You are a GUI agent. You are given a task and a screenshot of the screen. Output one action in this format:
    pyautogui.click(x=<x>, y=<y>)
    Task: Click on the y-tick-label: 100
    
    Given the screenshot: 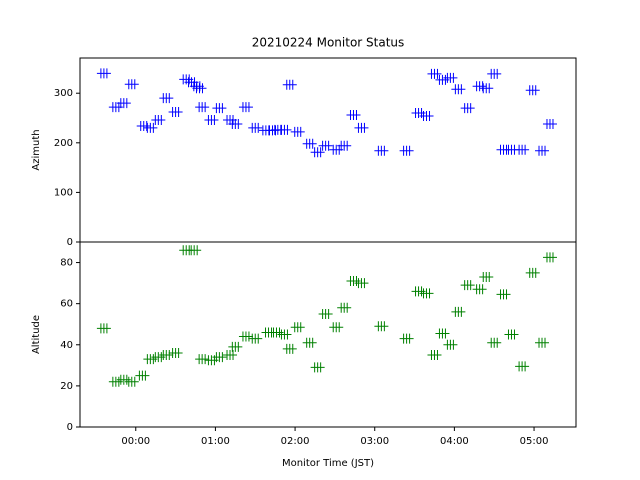 What is the action you would take?
    pyautogui.click(x=63, y=192)
    